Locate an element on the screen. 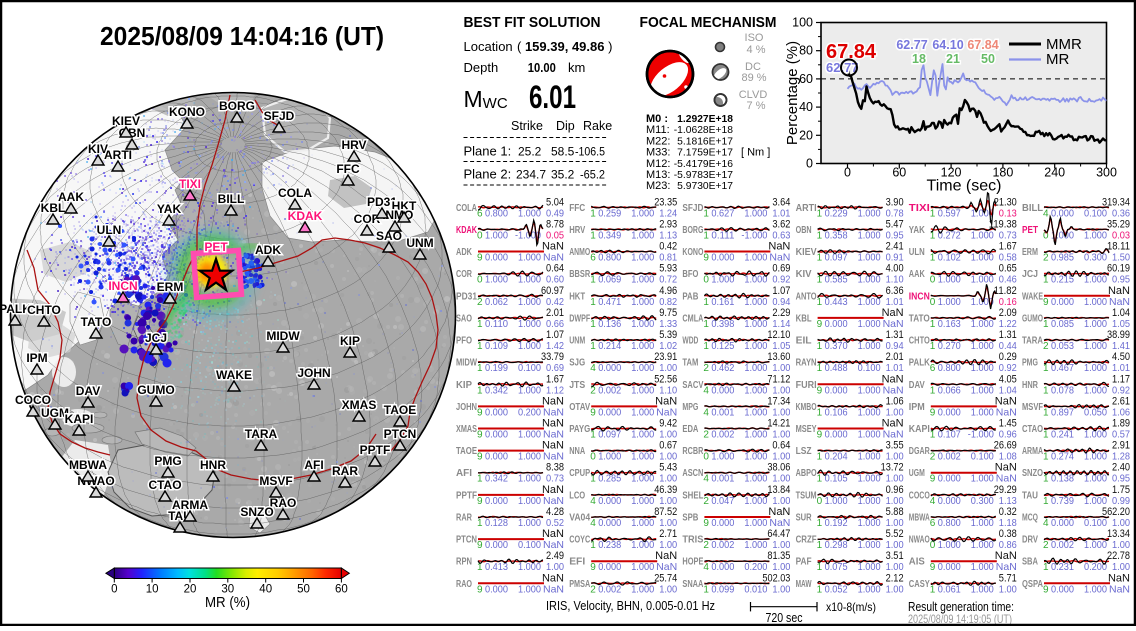  svg-text: ULN is located at coordinates (917, 252).